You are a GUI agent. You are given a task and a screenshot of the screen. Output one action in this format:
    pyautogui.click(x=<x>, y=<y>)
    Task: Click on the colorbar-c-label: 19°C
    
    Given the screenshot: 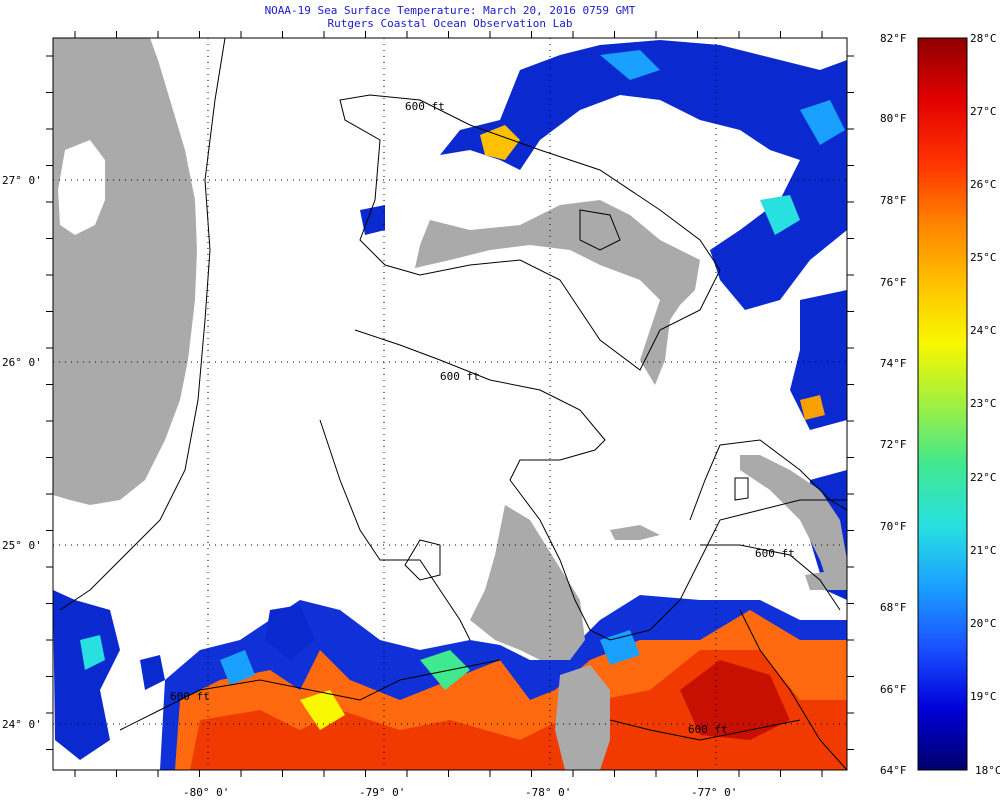 What is the action you would take?
    pyautogui.click(x=983, y=696)
    